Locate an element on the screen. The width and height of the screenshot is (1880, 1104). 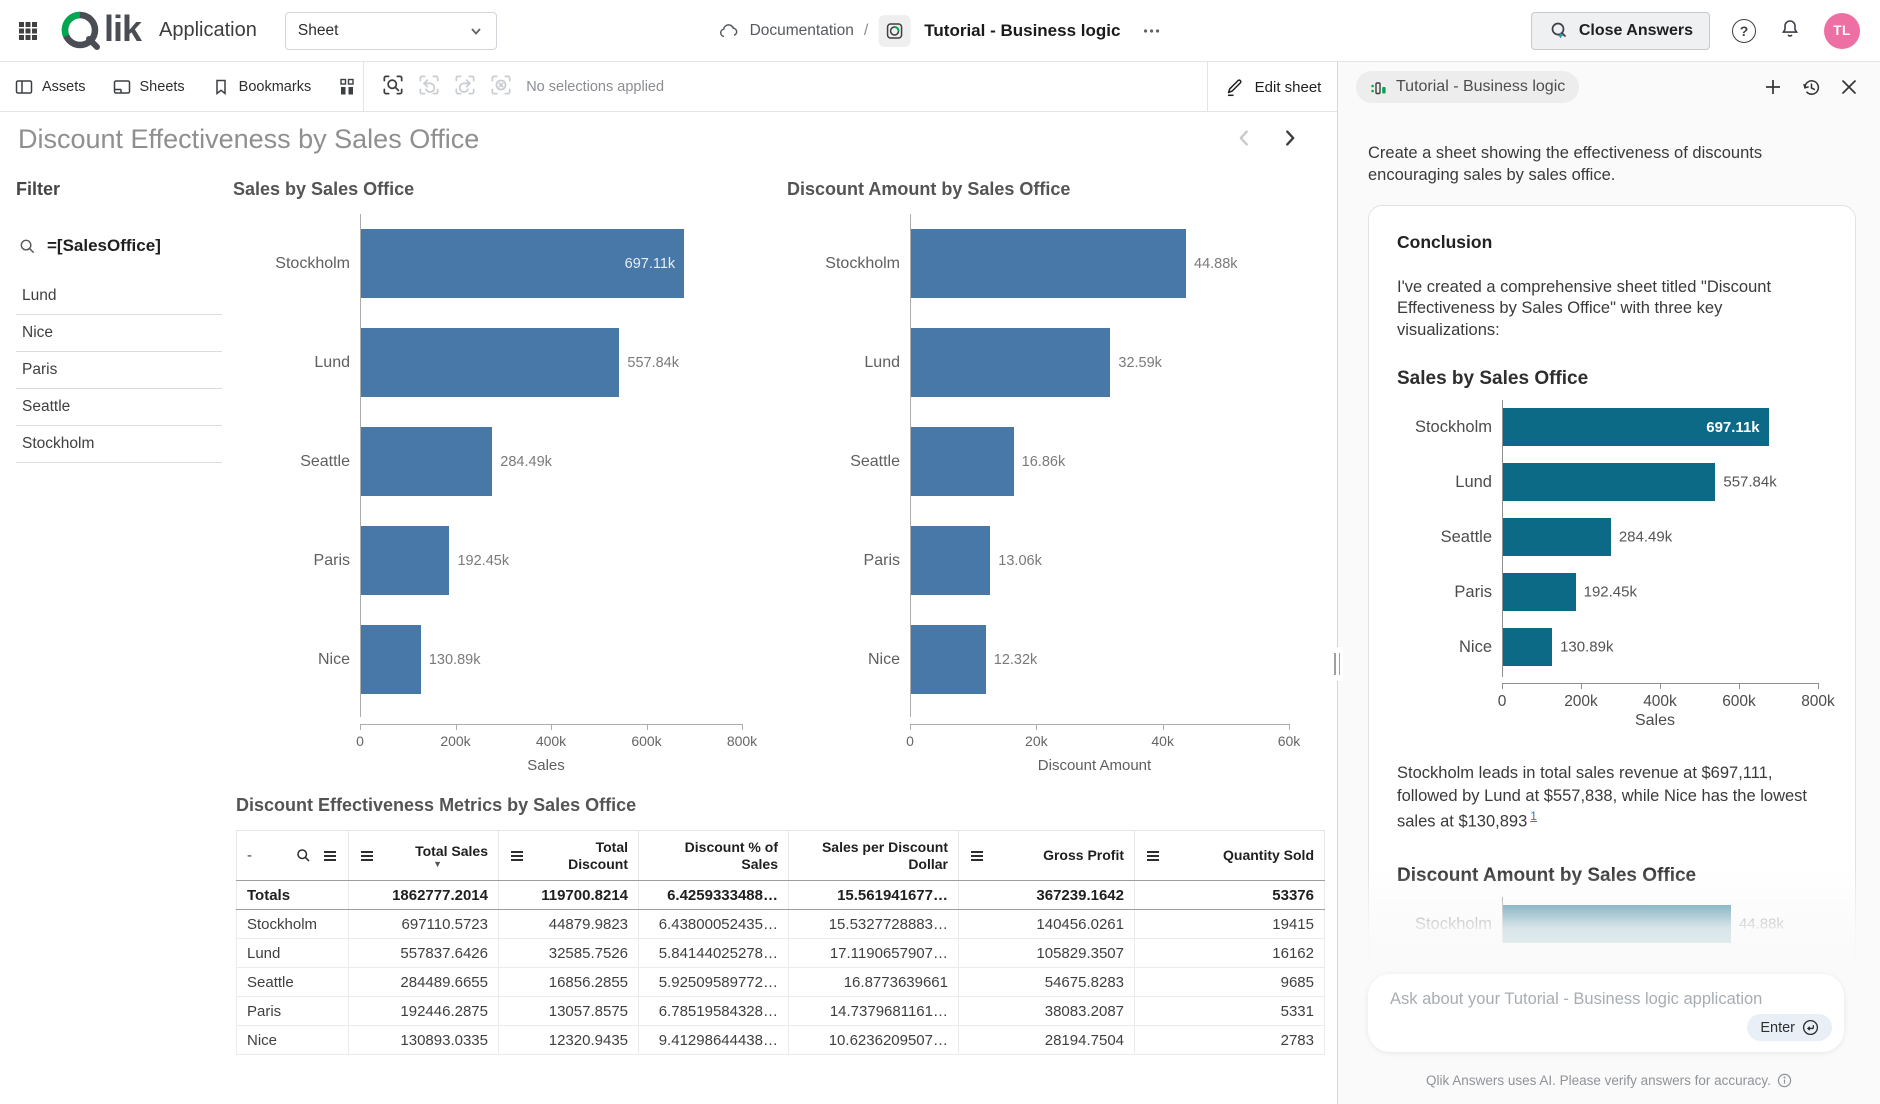
dimension-cell: Nice is located at coordinates (292, 1040).